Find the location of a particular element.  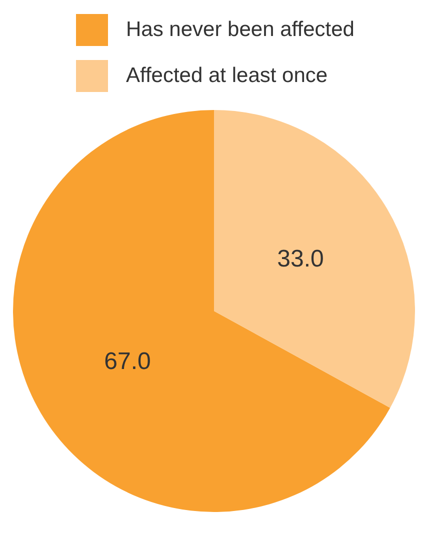

data-label: 67.0 is located at coordinates (127, 361).